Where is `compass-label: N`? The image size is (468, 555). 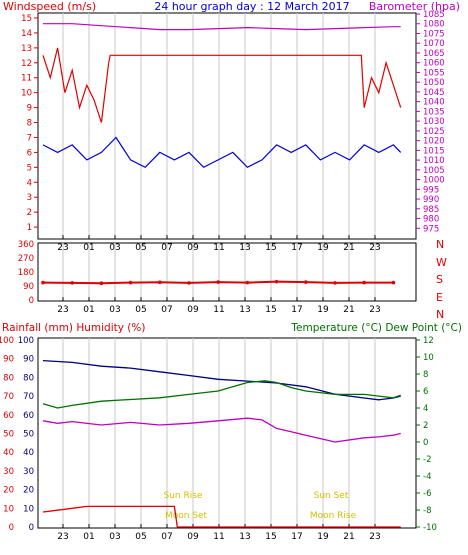
compass-label: N is located at coordinates (440, 314).